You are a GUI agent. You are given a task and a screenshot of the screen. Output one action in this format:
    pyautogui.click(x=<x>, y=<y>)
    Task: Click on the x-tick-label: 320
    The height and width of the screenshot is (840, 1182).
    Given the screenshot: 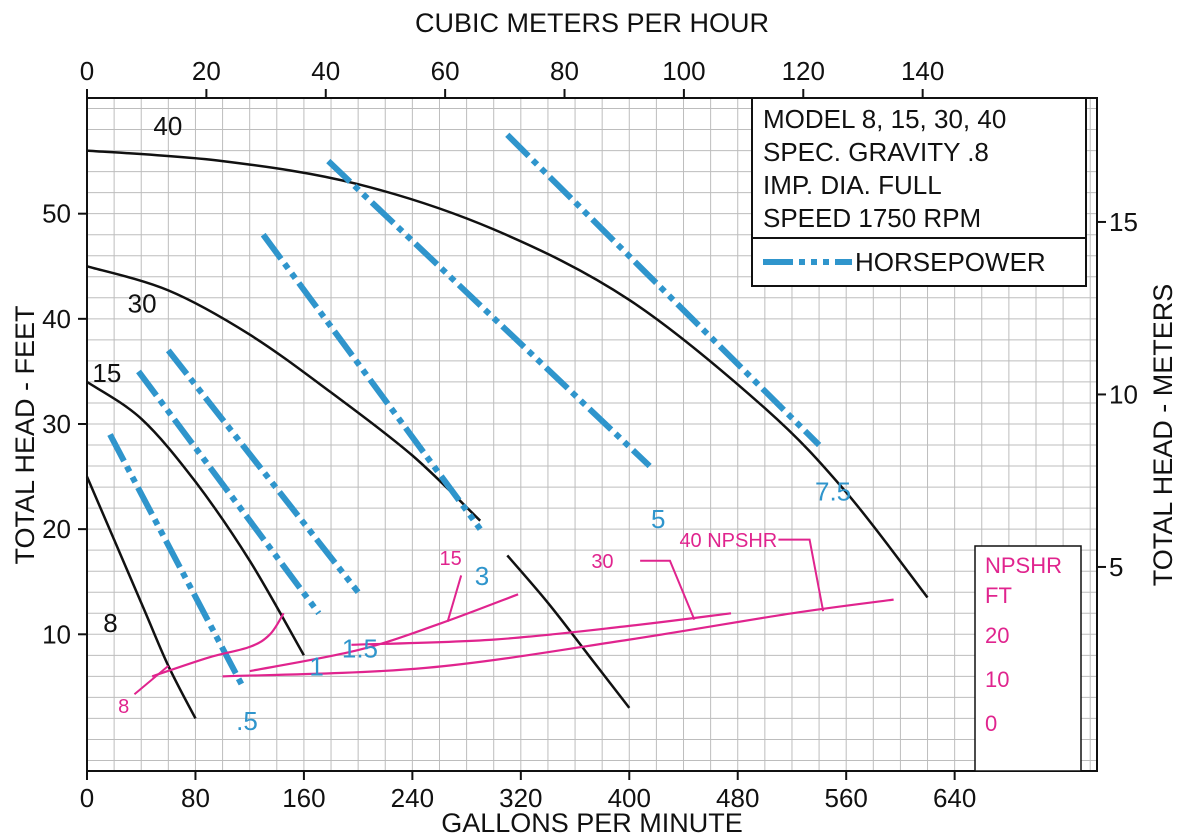 What is the action you would take?
    pyautogui.click(x=520, y=798)
    